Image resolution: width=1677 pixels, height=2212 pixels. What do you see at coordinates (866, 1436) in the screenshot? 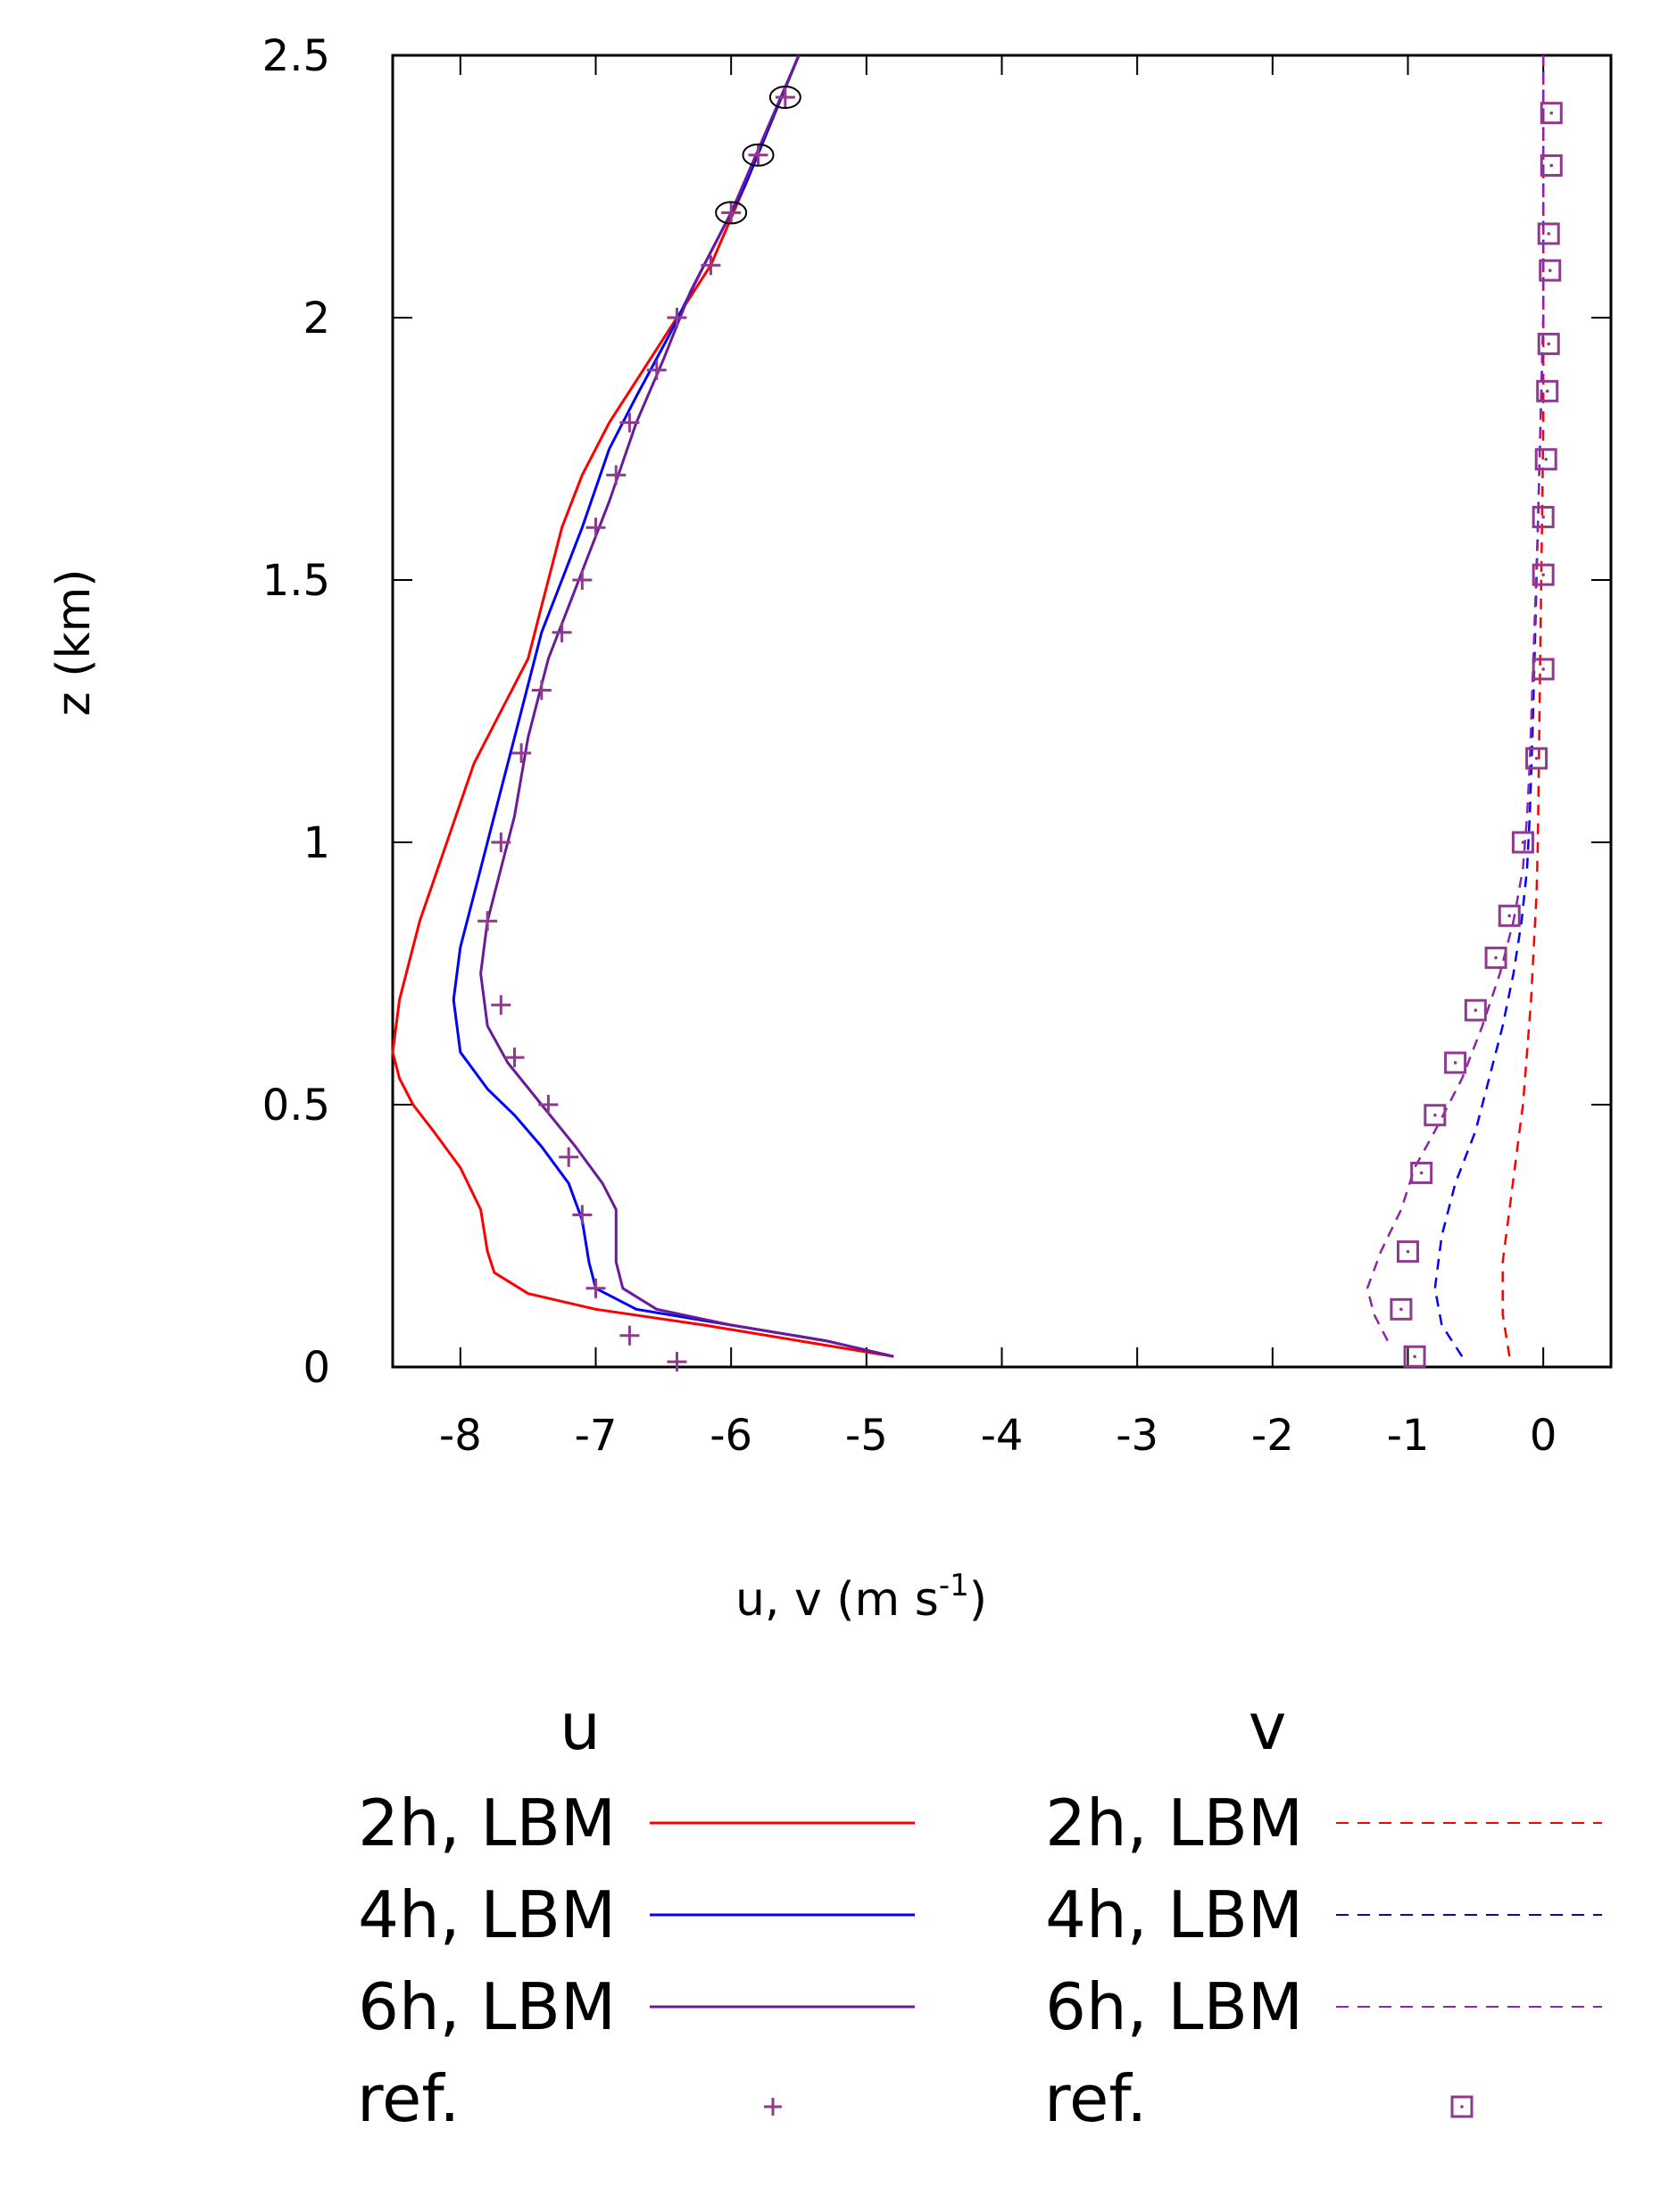
I see `x-tick-label: -5` at bounding box center [866, 1436].